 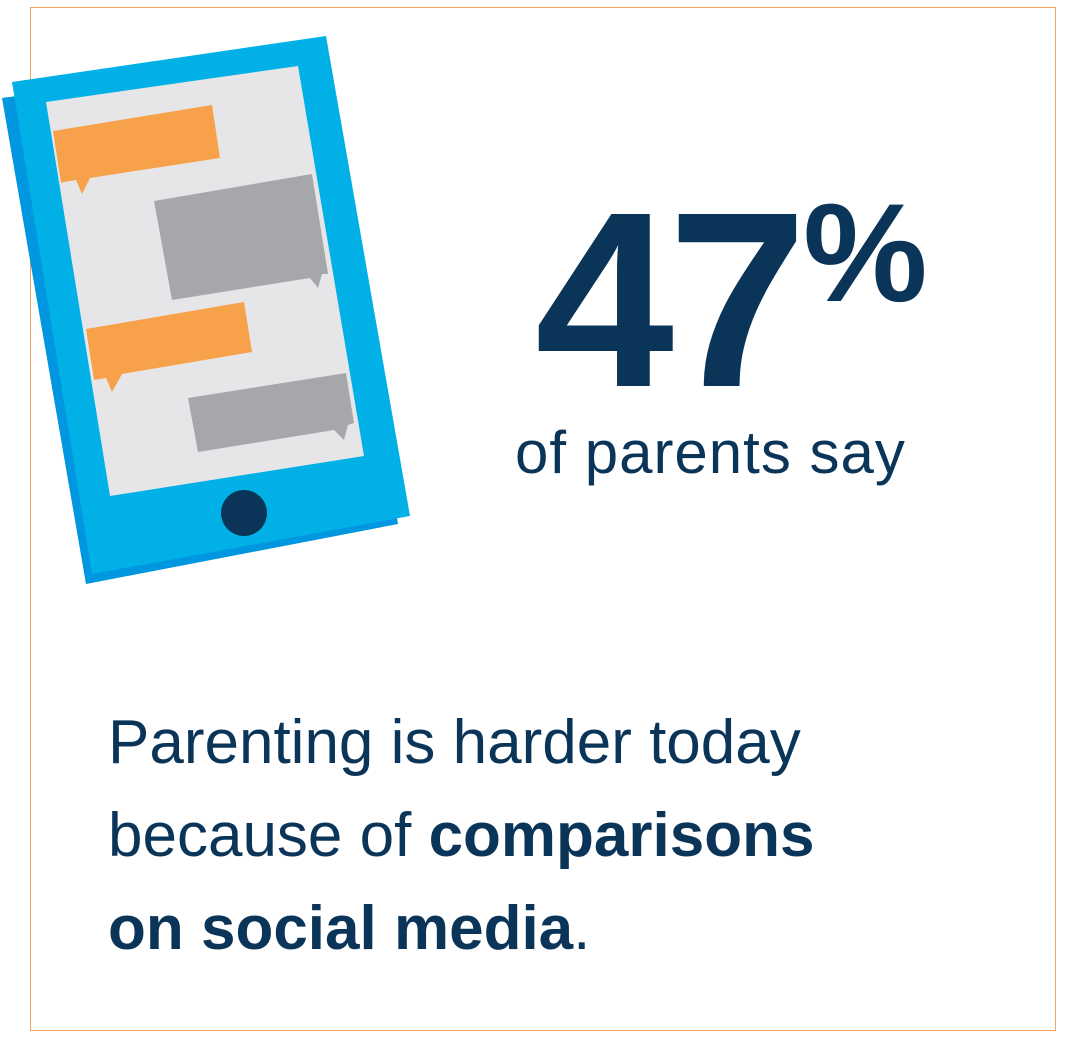 What do you see at coordinates (341, 928) in the screenshot?
I see `statement-emphasis: on social media` at bounding box center [341, 928].